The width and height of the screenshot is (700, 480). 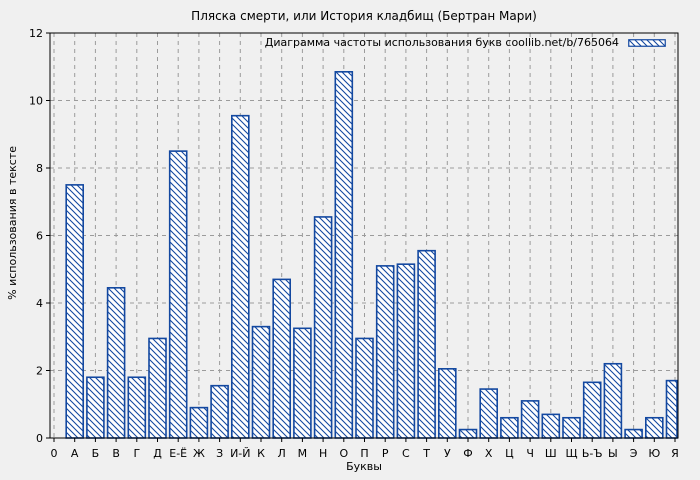 I want to click on x-tick-label-Х: Х, so click(x=489, y=453).